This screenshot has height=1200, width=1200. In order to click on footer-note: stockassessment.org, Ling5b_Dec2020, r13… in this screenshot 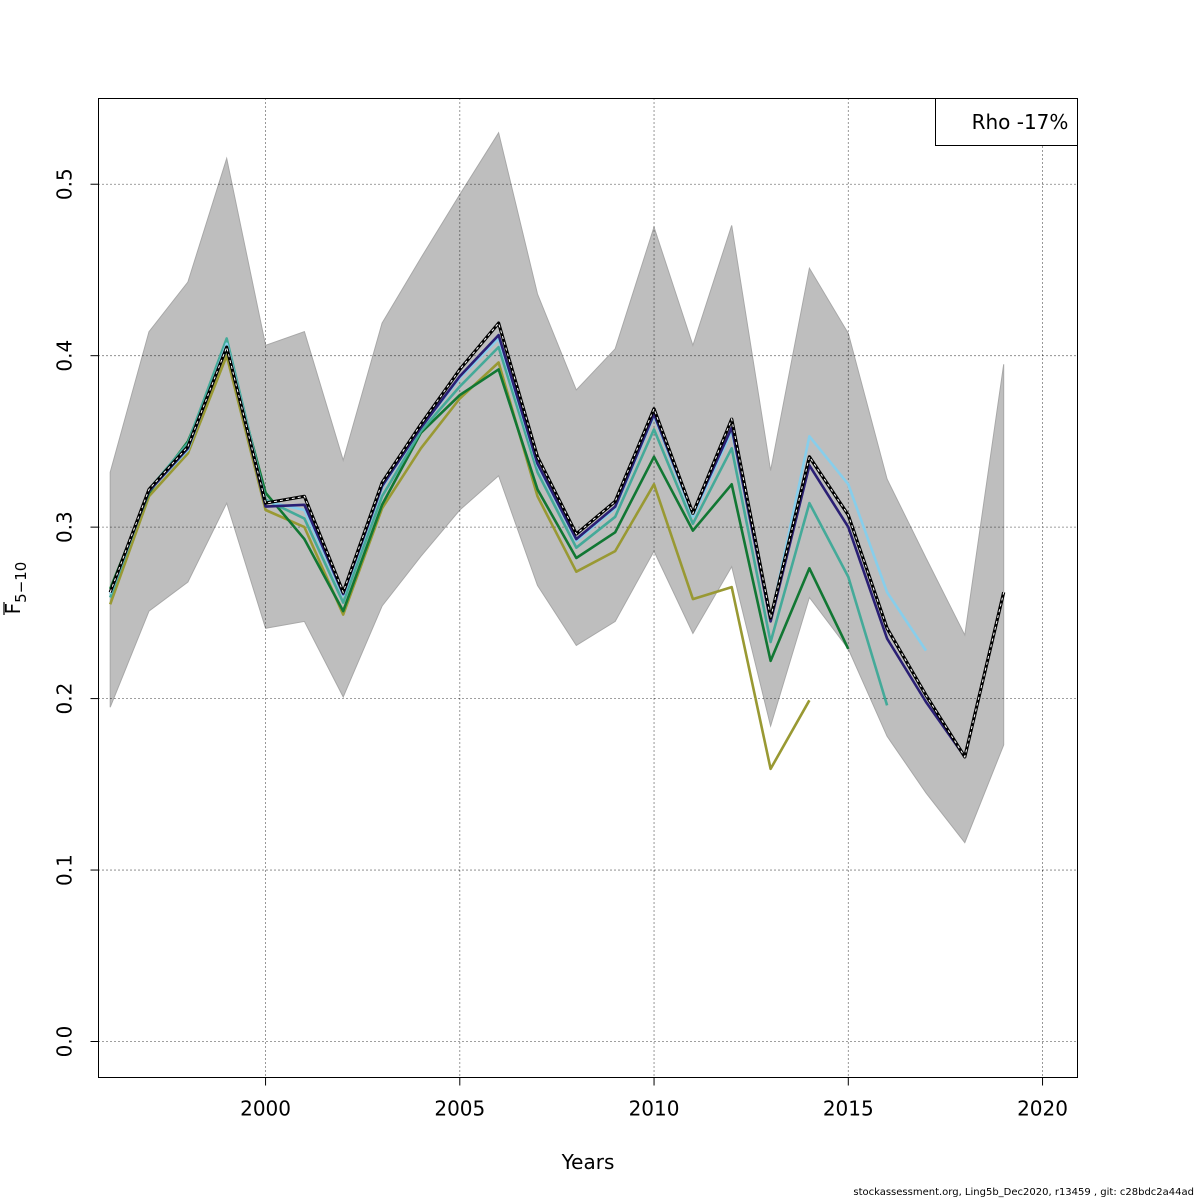, I will do `click(1023, 1192)`.